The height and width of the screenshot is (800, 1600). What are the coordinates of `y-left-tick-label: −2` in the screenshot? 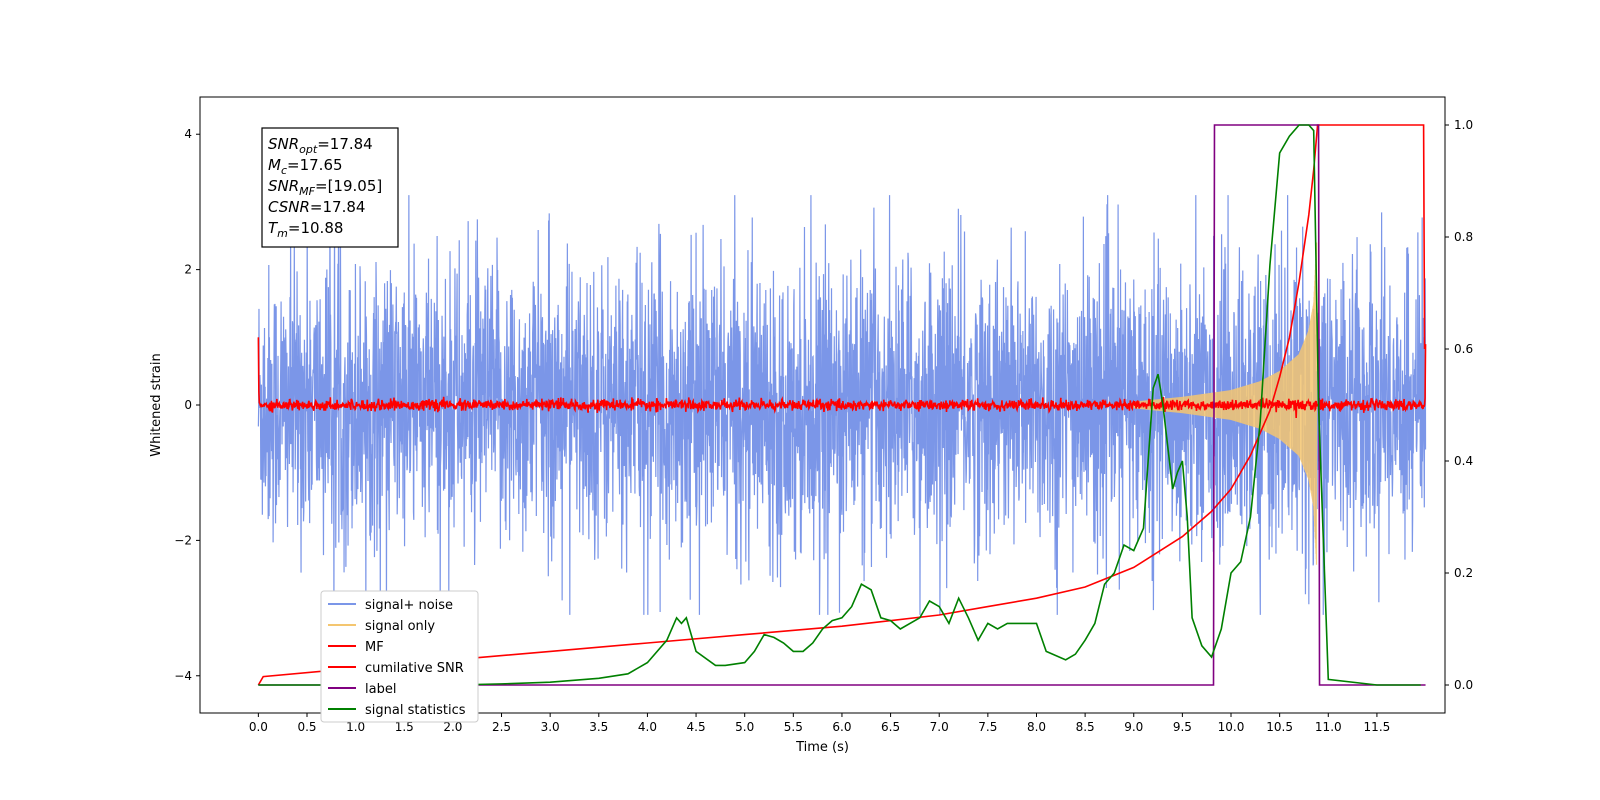 It's located at (183, 540).